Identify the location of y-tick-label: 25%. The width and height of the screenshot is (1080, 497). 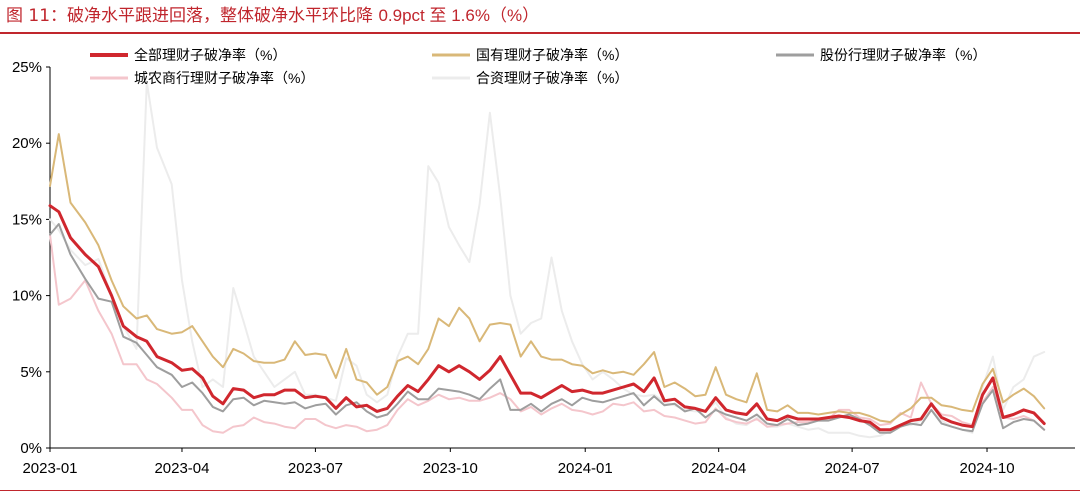
(27, 67).